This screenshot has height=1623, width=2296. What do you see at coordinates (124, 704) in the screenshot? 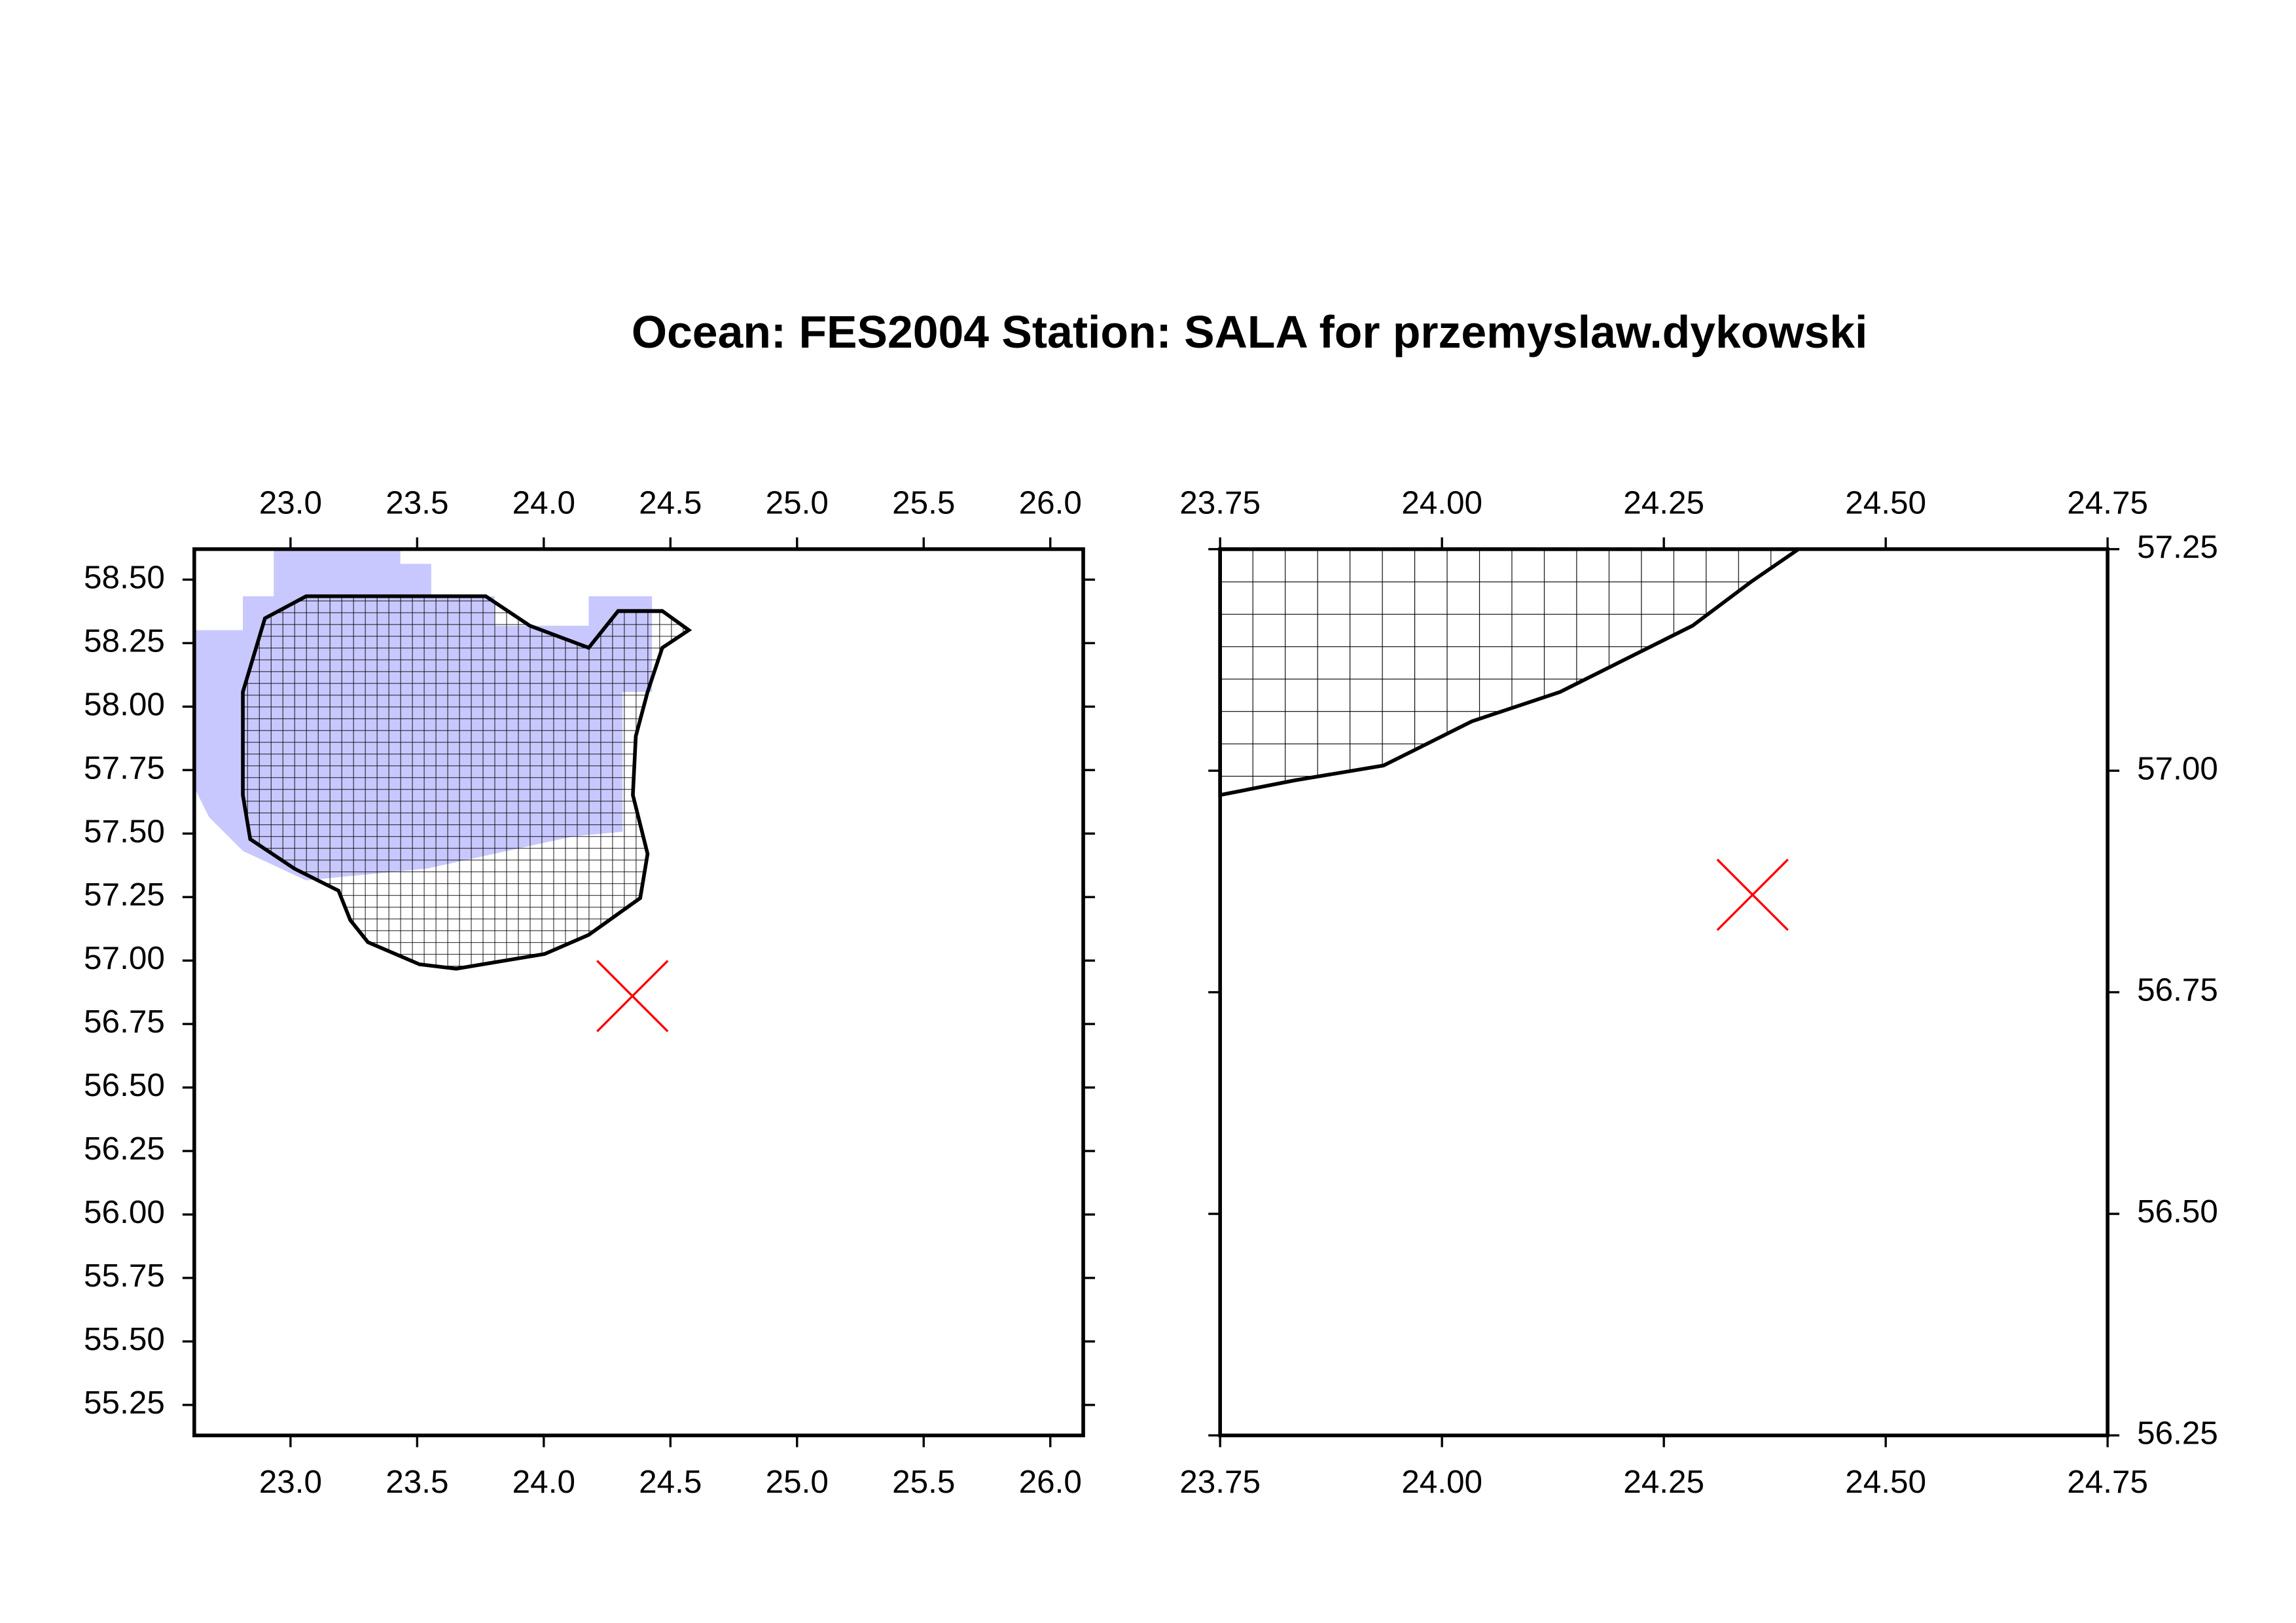
I see `y-tick-label: 58.00` at bounding box center [124, 704].